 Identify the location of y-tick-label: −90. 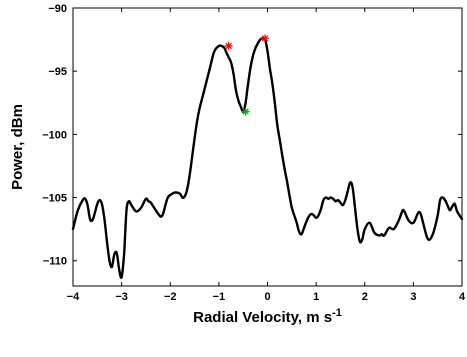
(57, 9).